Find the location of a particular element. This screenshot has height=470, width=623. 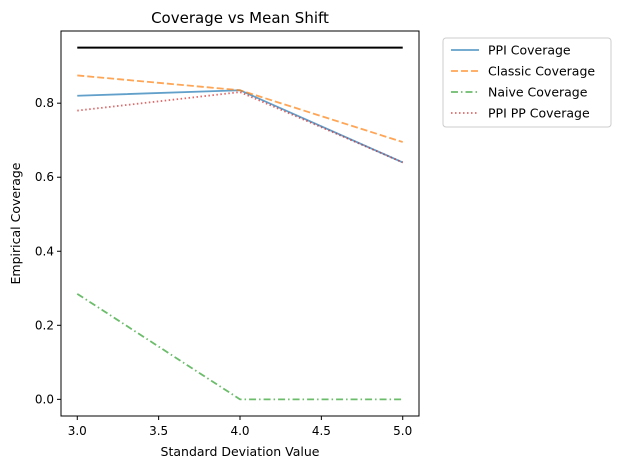

x-tick-label: 4.0 is located at coordinates (239, 431).